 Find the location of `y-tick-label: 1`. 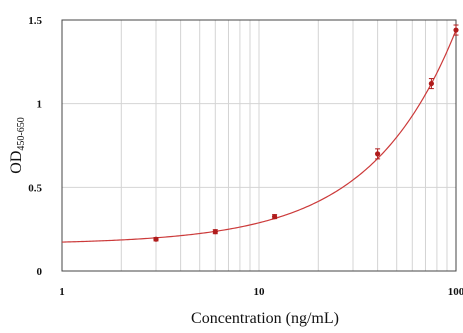

y-tick-label: 1 is located at coordinates (40, 105).